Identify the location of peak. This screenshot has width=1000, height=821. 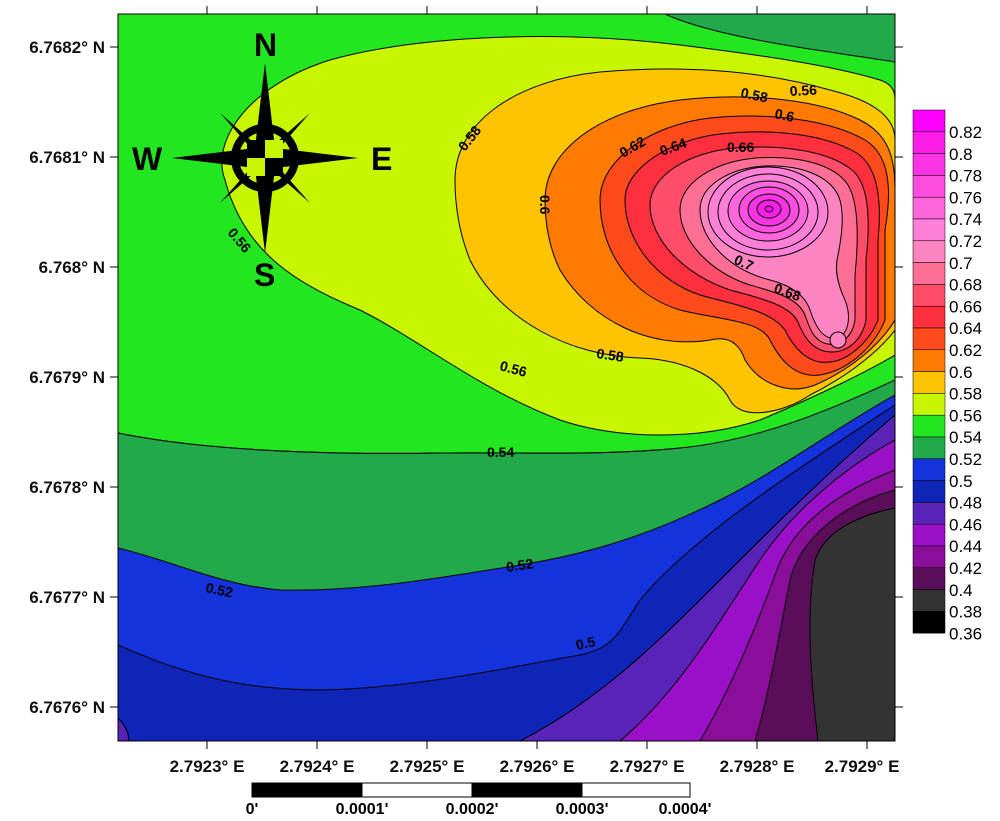
(769, 209).